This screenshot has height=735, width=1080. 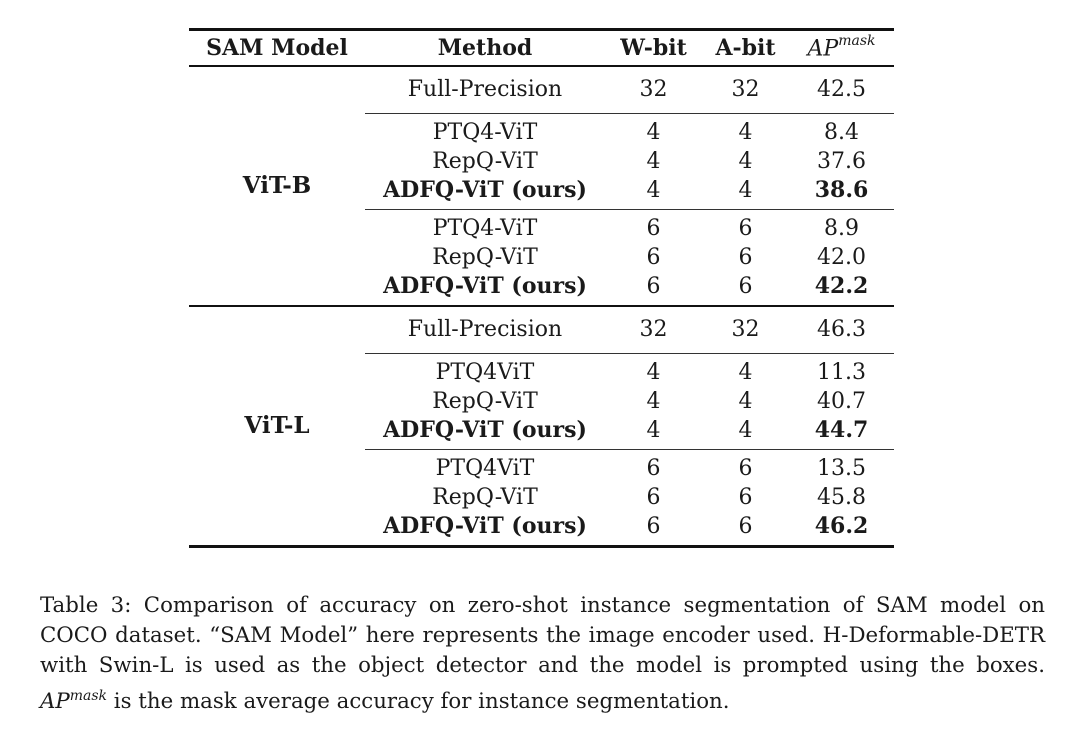 What do you see at coordinates (88, 696) in the screenshot?
I see `caption-ap-sup: mask` at bounding box center [88, 696].